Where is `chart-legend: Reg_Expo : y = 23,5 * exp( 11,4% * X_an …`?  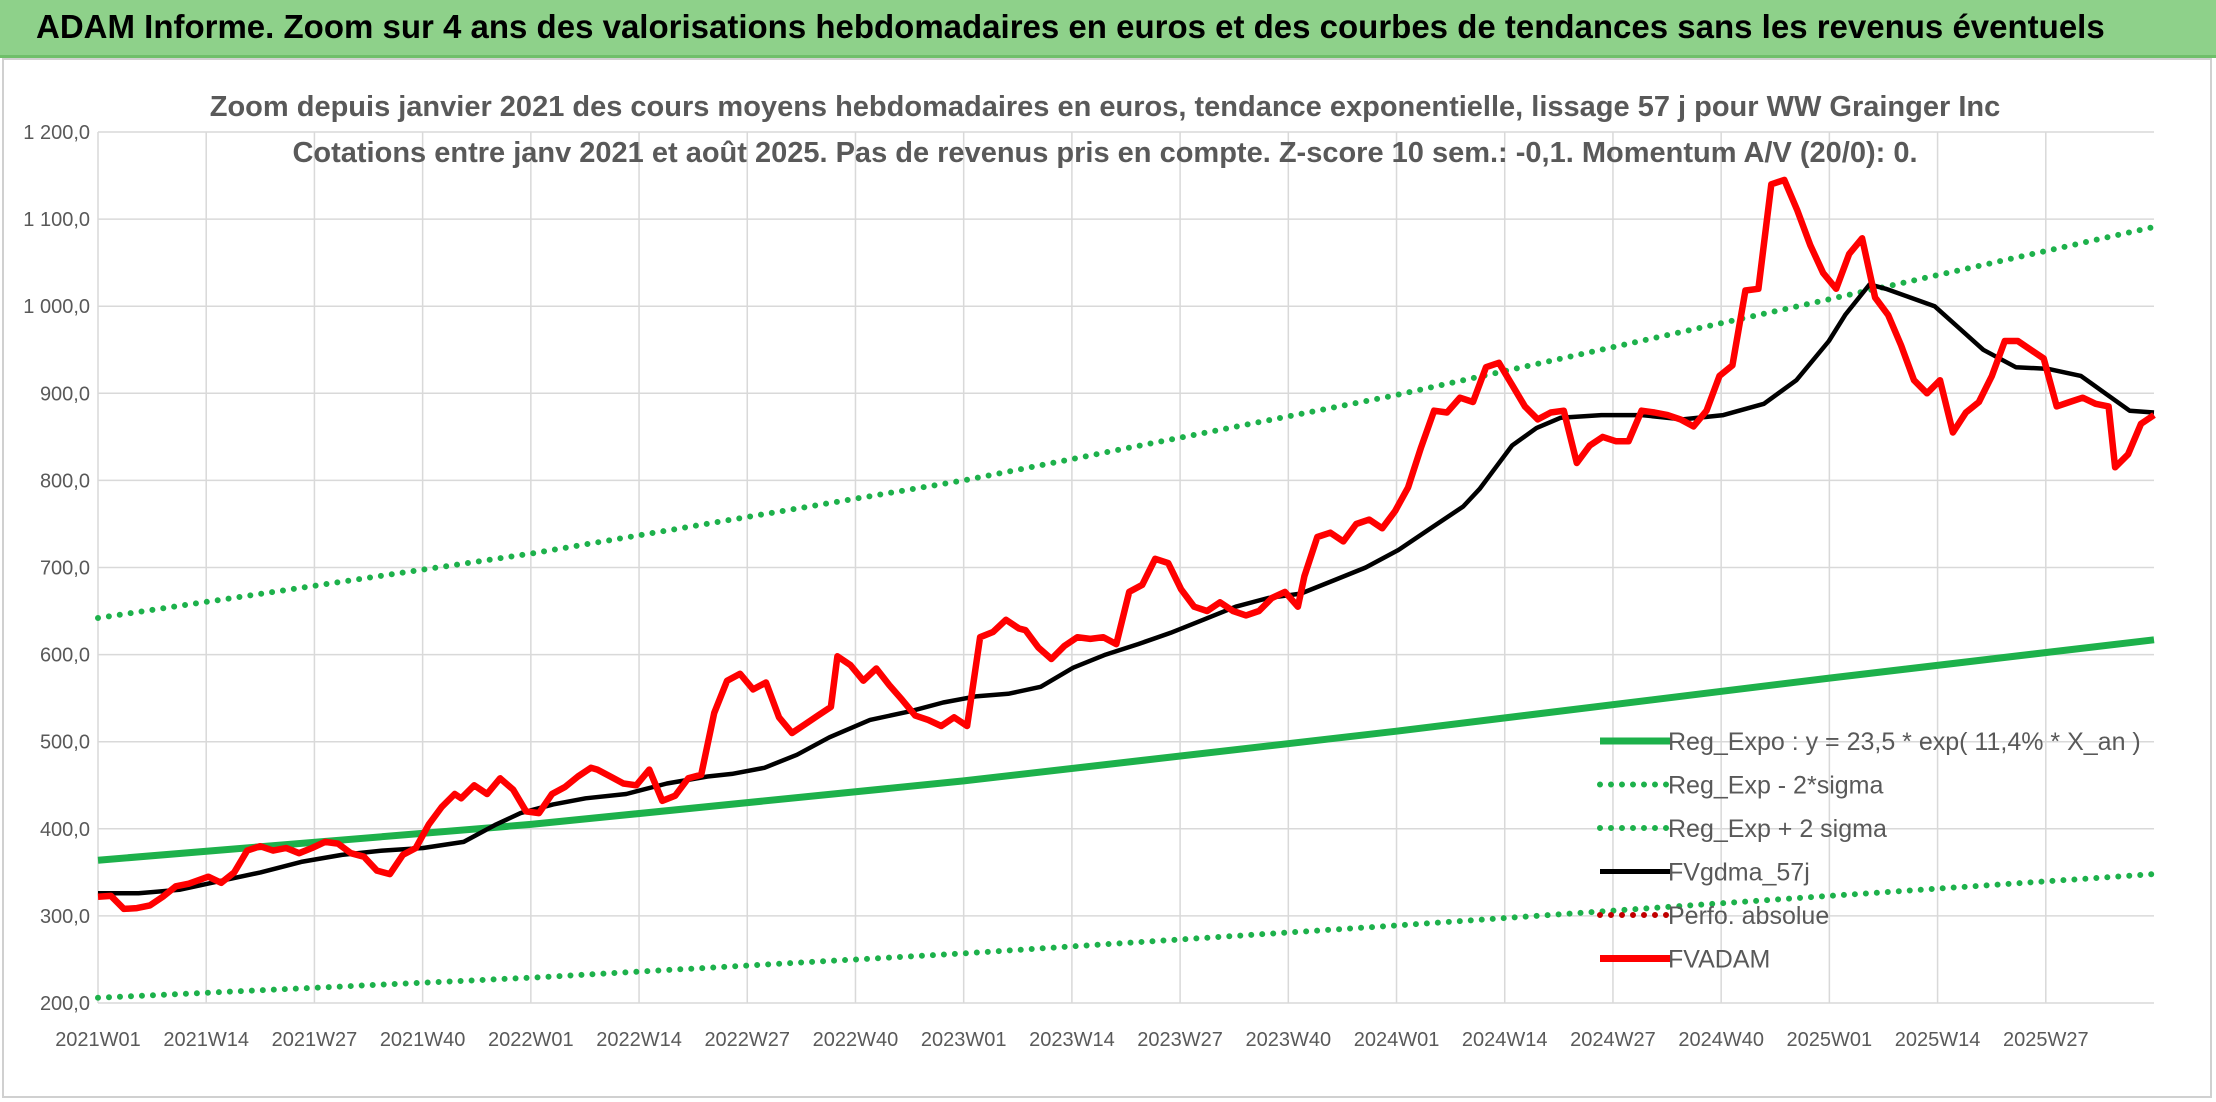 chart-legend: Reg_Expo : y = 23,5 * exp( 11,4% * X_an … is located at coordinates (1869, 851).